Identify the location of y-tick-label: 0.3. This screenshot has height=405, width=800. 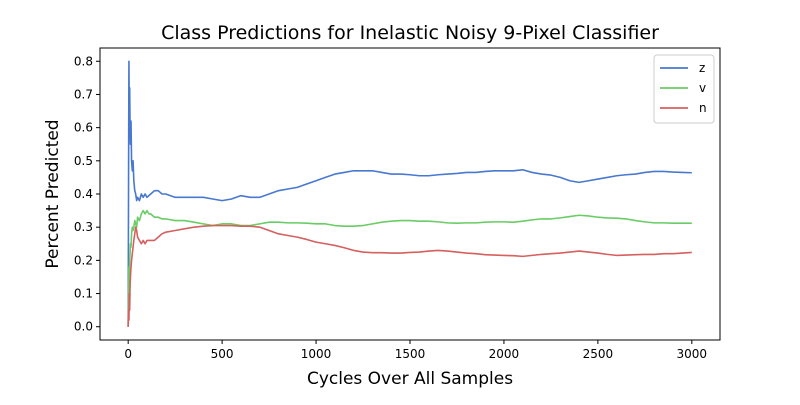
(83, 227).